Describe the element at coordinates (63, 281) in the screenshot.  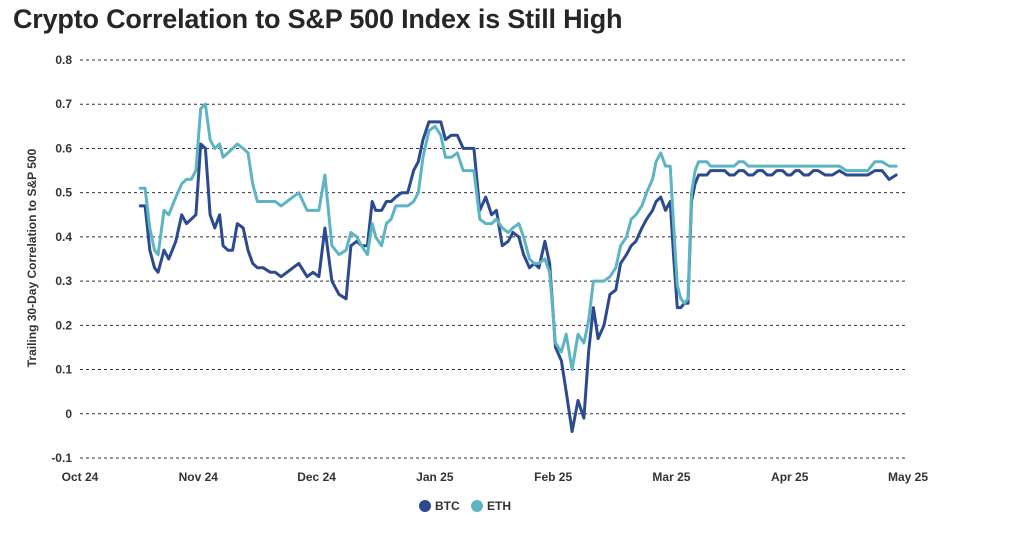
I see `y-tick-label: 0.3` at that location.